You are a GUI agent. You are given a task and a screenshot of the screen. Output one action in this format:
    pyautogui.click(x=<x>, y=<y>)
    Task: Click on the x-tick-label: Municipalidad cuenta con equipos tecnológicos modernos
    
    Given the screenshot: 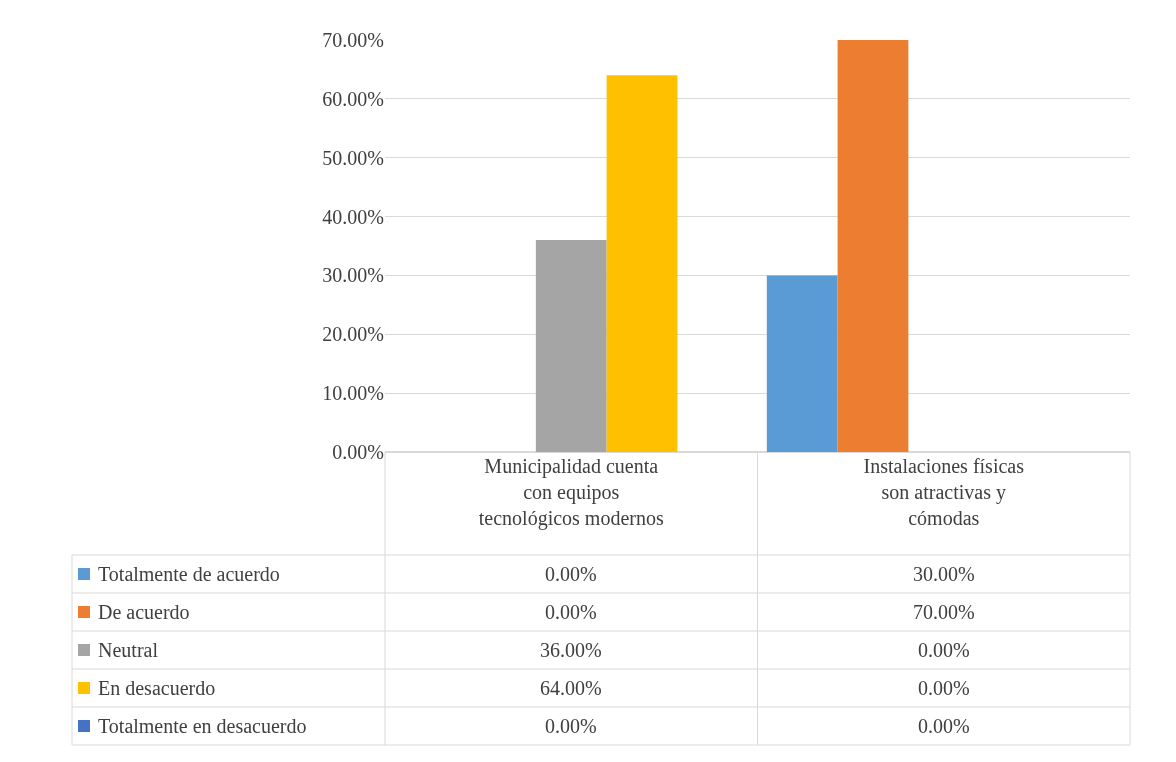 What is the action you would take?
    pyautogui.click(x=571, y=492)
    